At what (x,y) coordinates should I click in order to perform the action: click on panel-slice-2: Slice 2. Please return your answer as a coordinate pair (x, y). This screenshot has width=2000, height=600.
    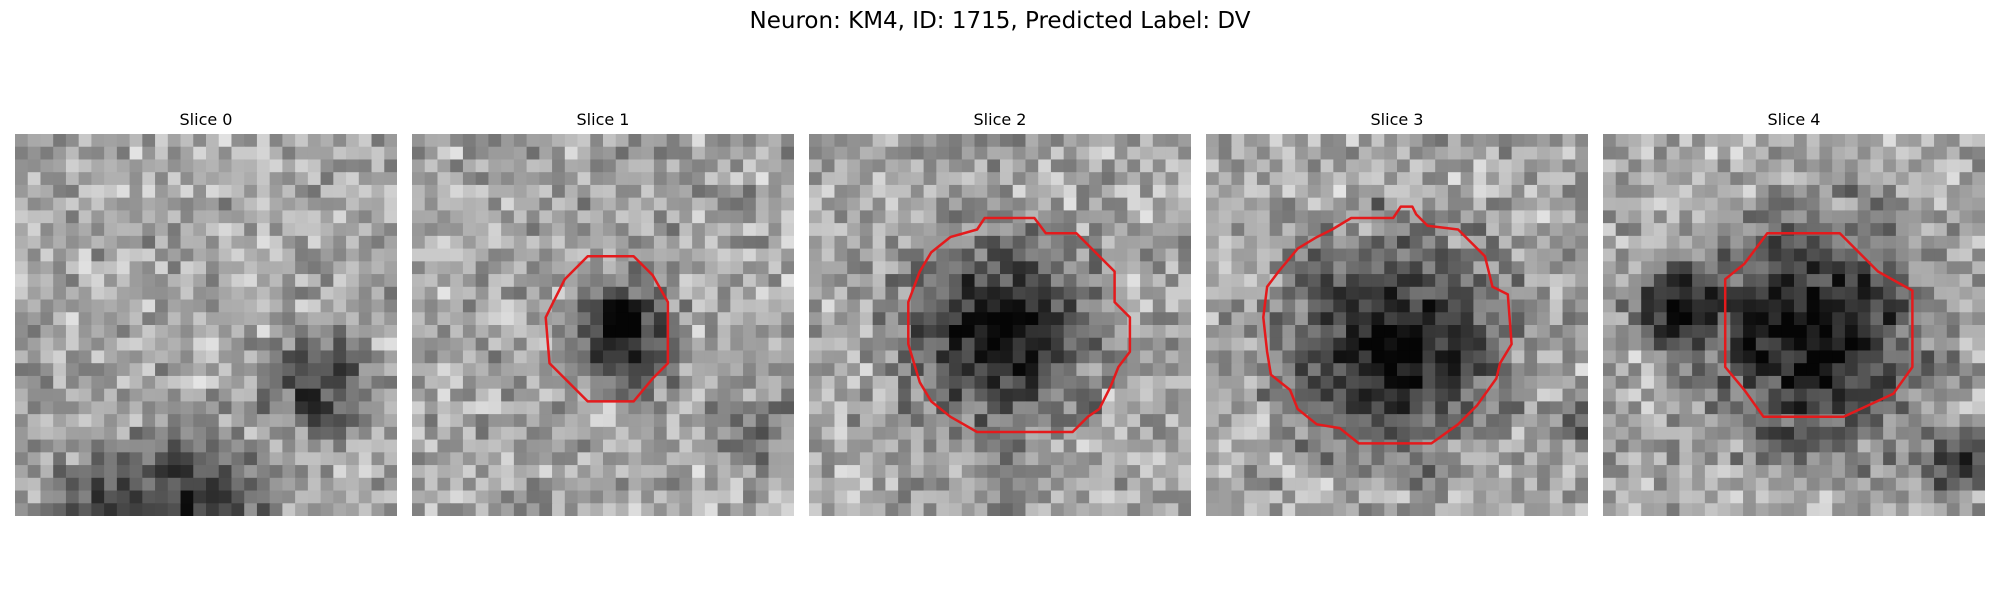
    Looking at the image, I should click on (1000, 313).